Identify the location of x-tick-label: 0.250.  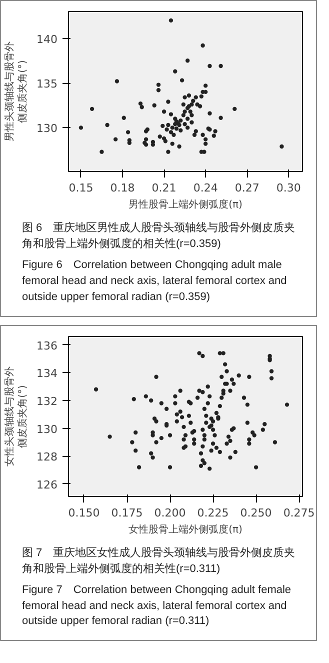
(256, 513).